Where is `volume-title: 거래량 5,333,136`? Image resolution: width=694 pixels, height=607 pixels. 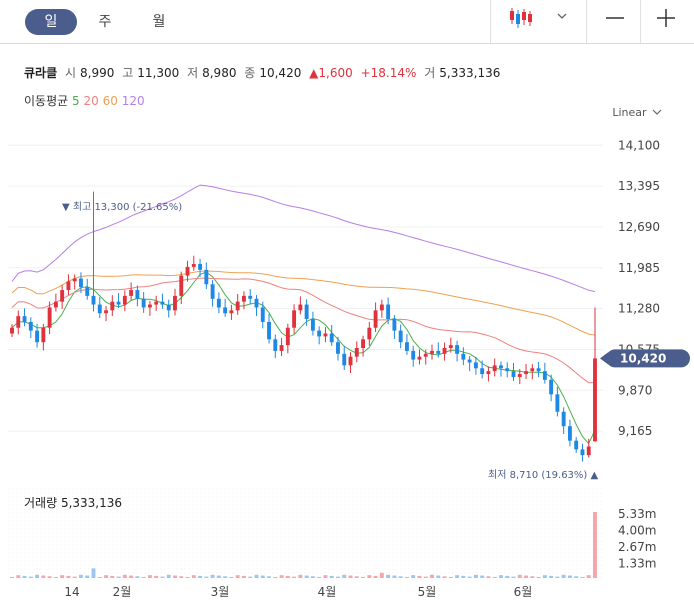
volume-title: 거래량 5,333,136 is located at coordinates (73, 502).